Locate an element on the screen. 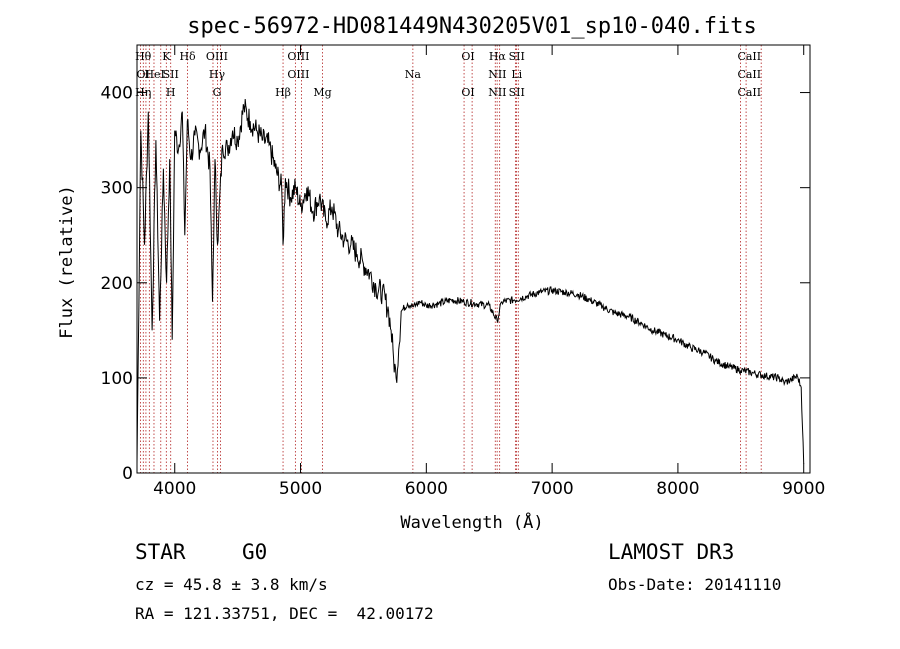  emission-line-label: G is located at coordinates (217, 92).